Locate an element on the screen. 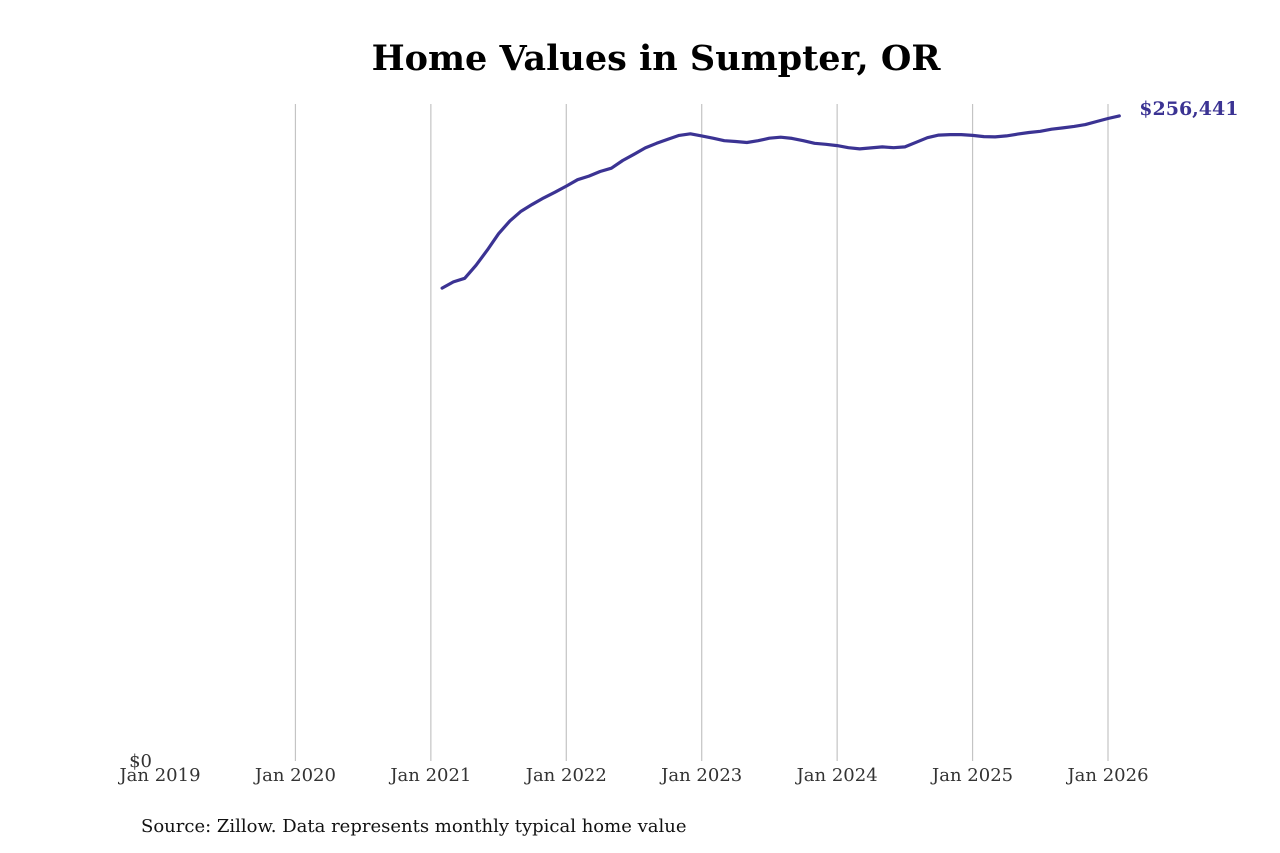  series is located at coordinates (780, 202).